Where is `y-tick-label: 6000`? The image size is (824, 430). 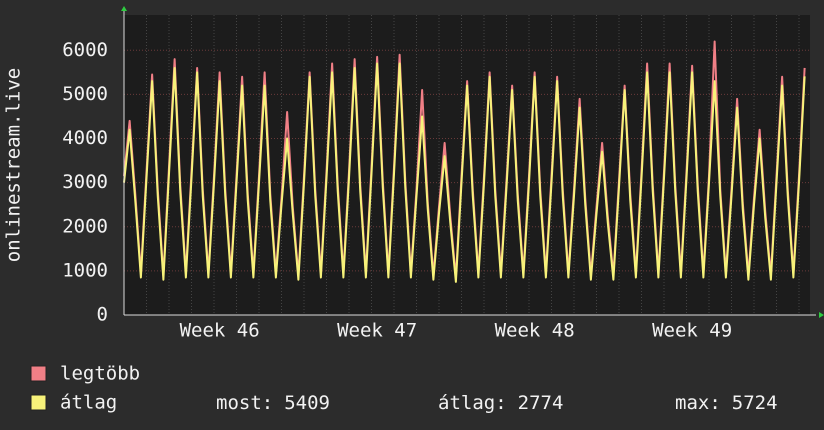 y-tick-label: 6000 is located at coordinates (85, 50).